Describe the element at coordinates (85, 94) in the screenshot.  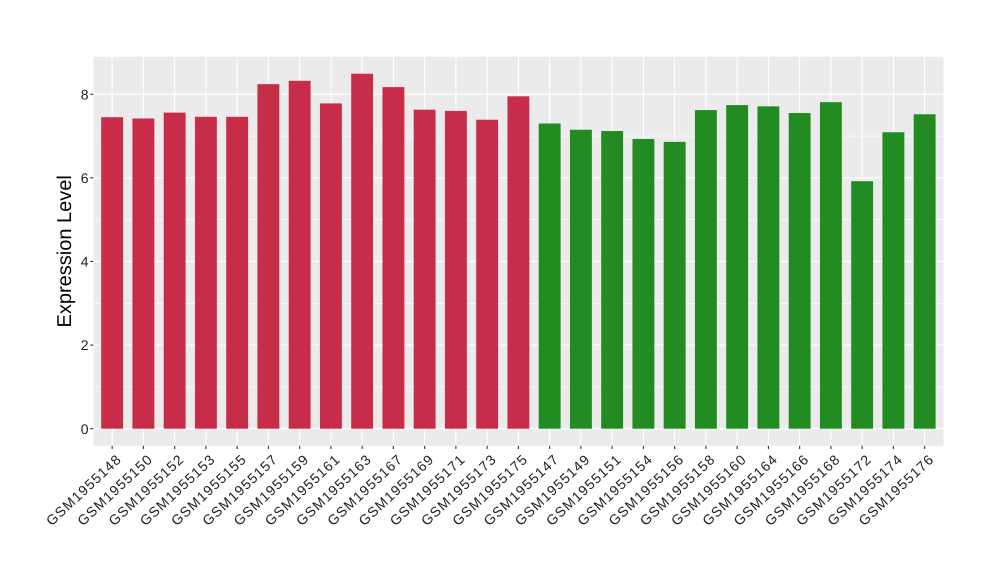
I see `svg-text: 8` at that location.